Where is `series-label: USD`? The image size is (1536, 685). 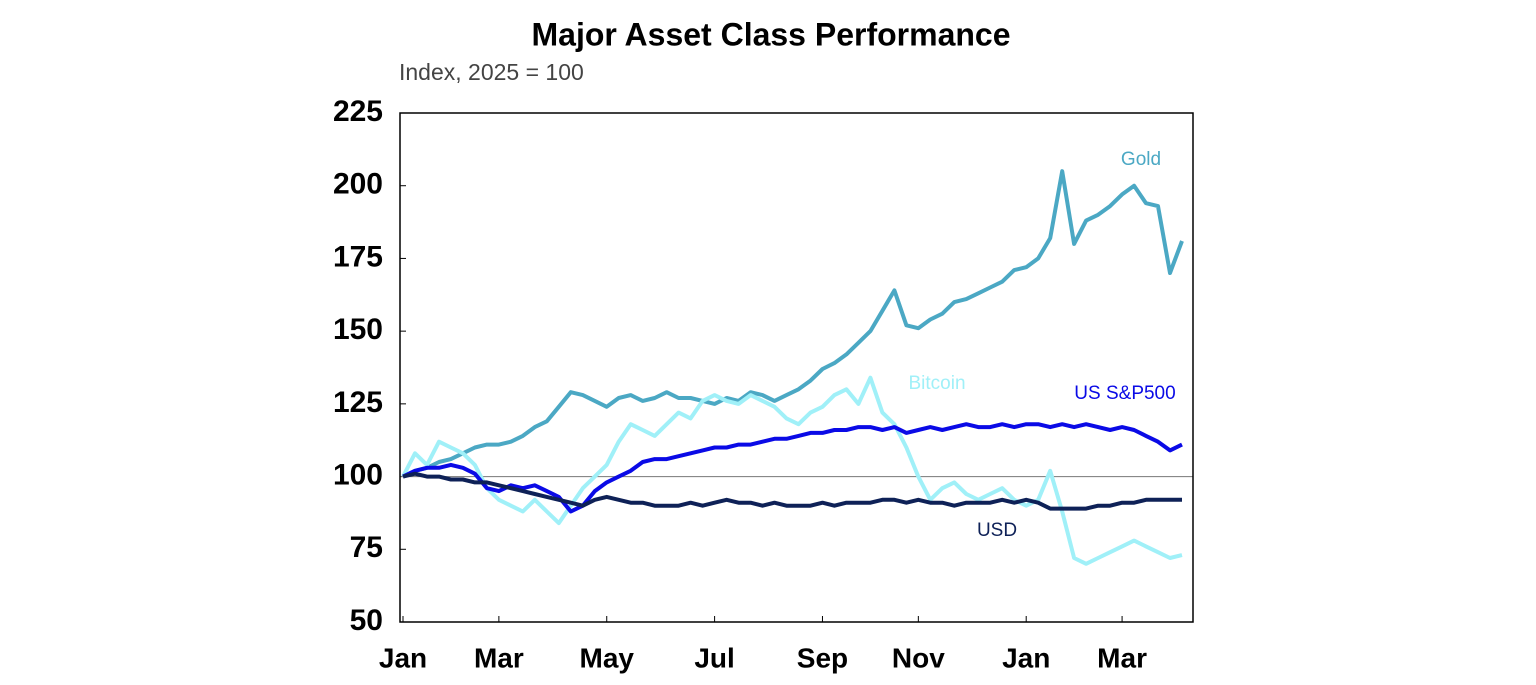
series-label: USD is located at coordinates (997, 530).